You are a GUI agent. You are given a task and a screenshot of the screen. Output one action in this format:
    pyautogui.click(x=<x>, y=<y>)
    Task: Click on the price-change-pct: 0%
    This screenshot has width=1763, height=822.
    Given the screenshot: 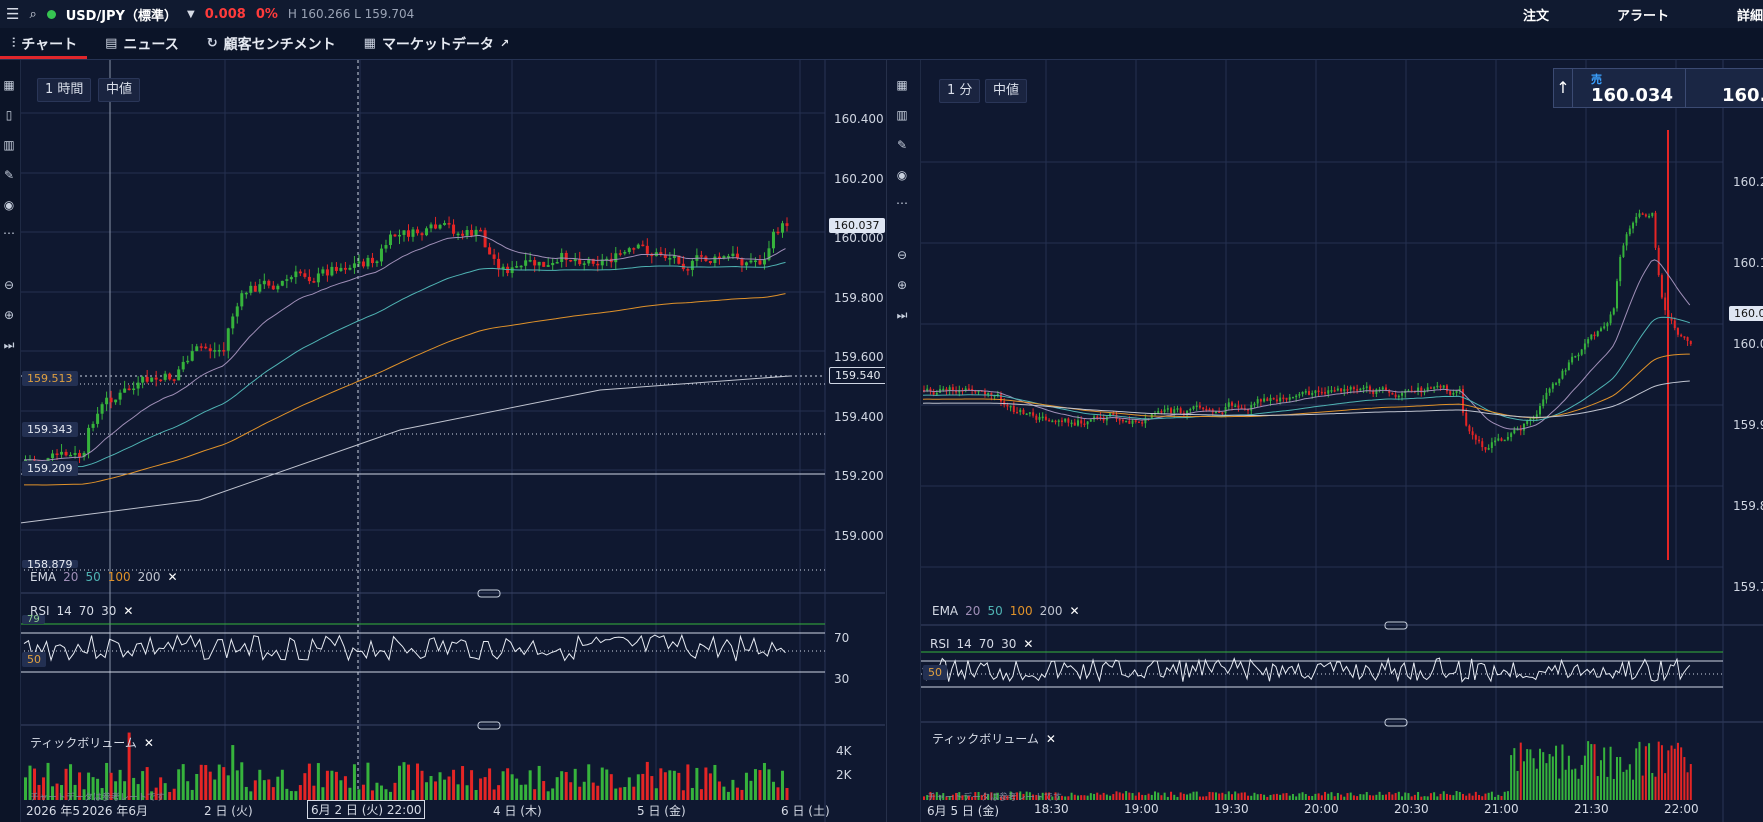 What is the action you would take?
    pyautogui.click(x=266, y=14)
    